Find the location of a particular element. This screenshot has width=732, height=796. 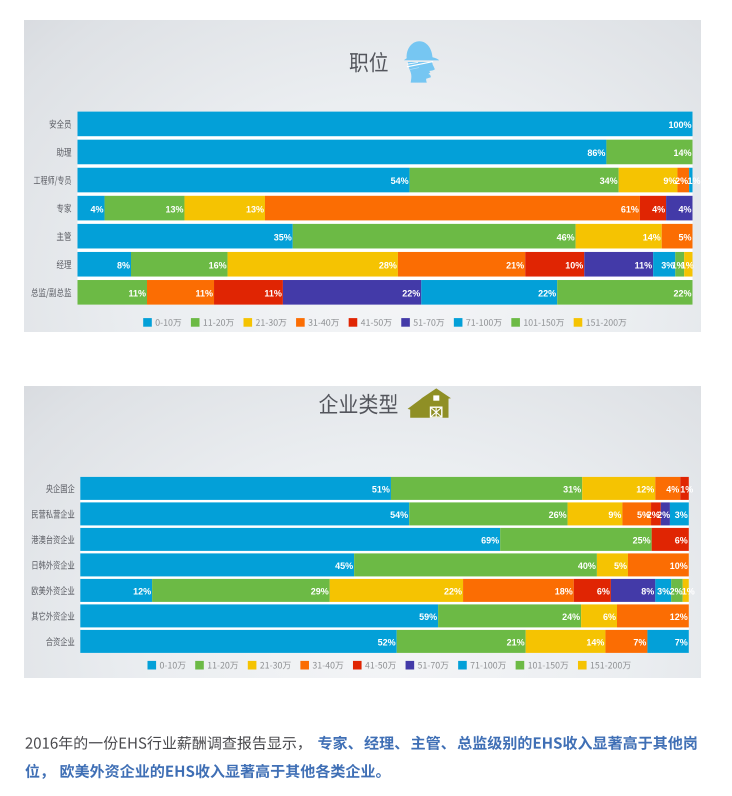

svg-text: 28% is located at coordinates (388, 265).